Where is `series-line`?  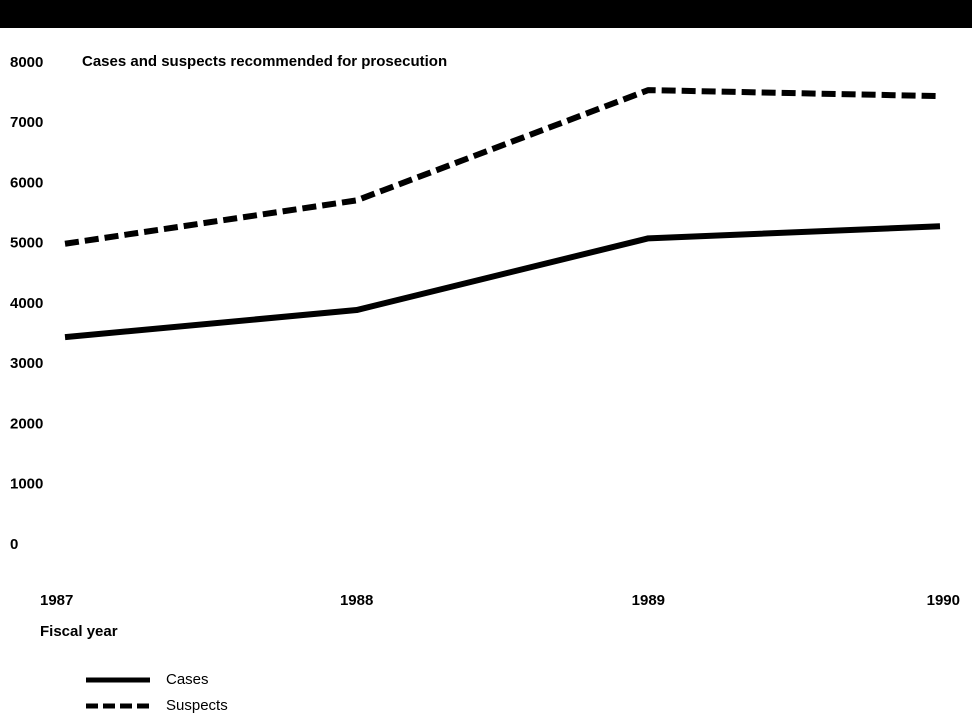
series-line is located at coordinates (502, 282).